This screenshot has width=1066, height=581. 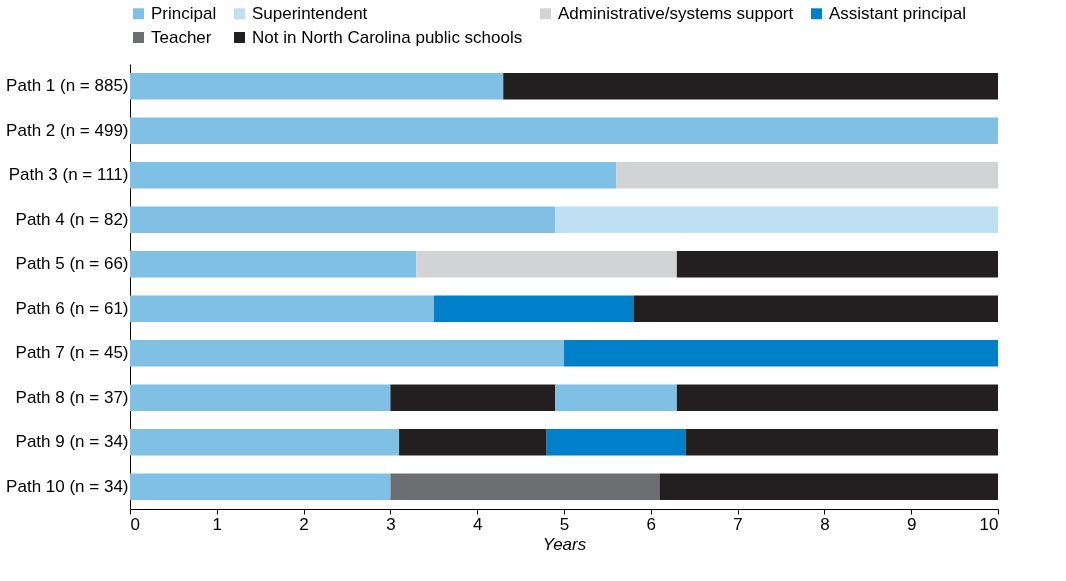 I want to click on y-tick-label: Path 4 (n = 82), so click(x=72, y=219).